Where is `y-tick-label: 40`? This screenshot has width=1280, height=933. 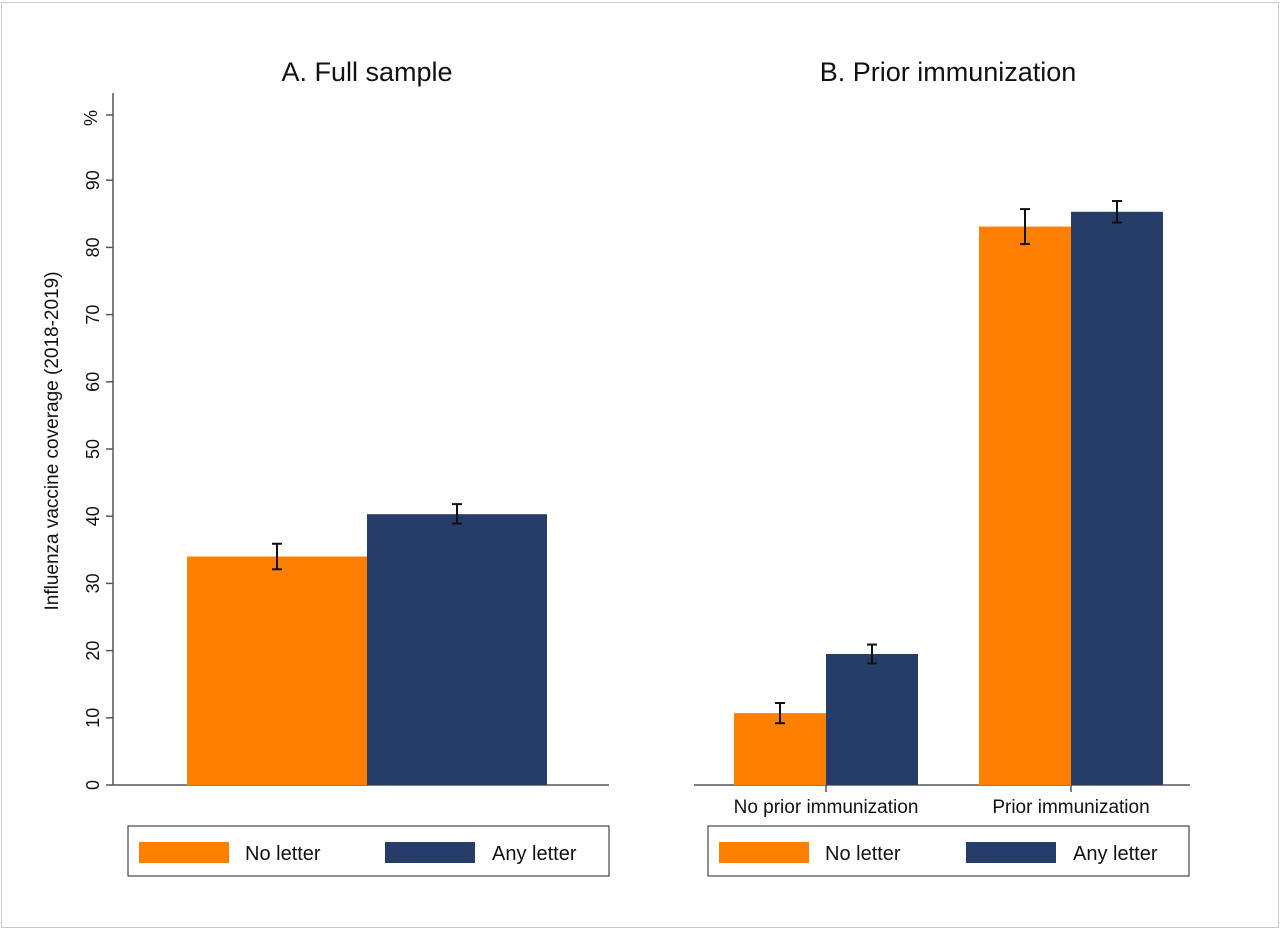
y-tick-label: 40 is located at coordinates (93, 516).